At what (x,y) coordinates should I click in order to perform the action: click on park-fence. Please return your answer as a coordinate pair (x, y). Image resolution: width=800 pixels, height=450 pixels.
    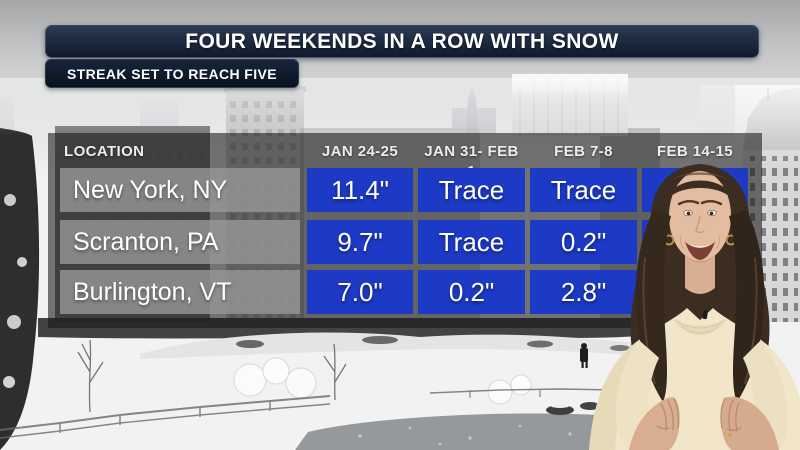
    Looking at the image, I should click on (308, 413).